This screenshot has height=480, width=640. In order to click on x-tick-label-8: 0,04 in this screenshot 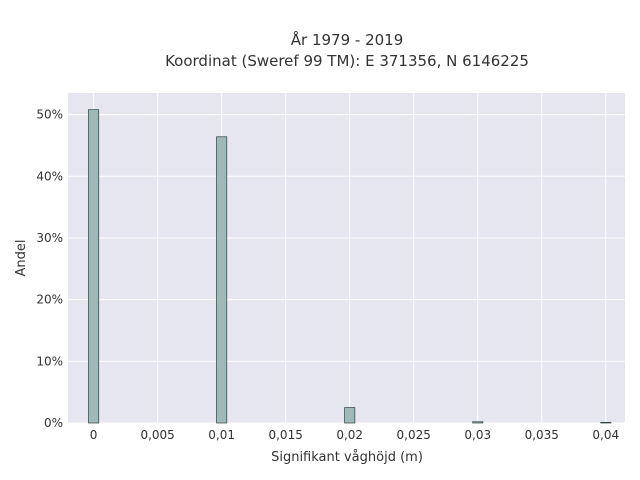, I will do `click(605, 435)`.